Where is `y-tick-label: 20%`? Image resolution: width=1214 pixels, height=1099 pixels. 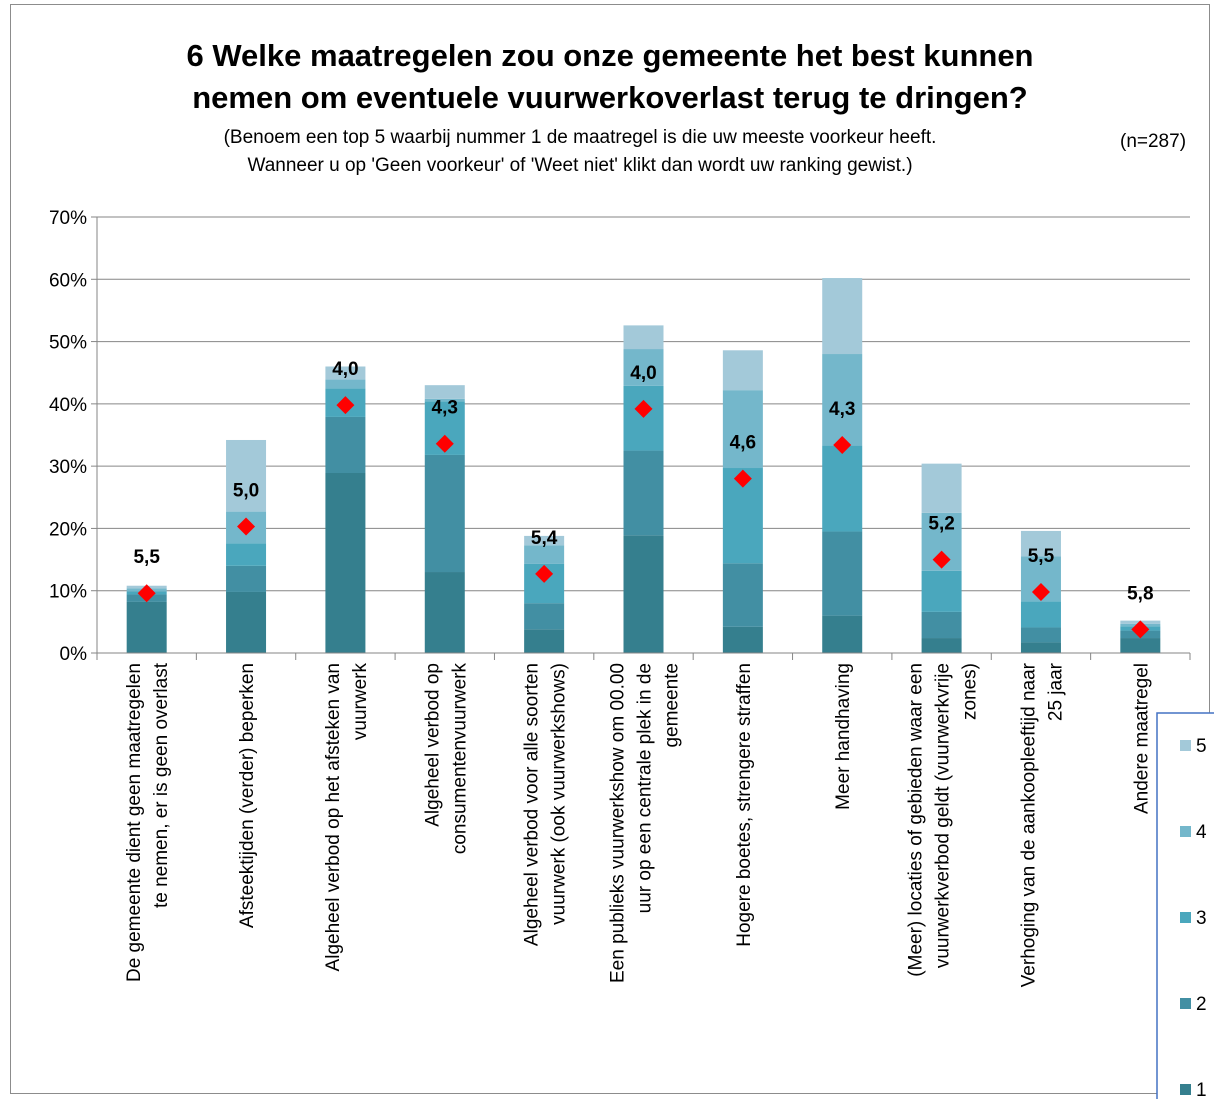 y-tick-label: 20% is located at coordinates (68, 529).